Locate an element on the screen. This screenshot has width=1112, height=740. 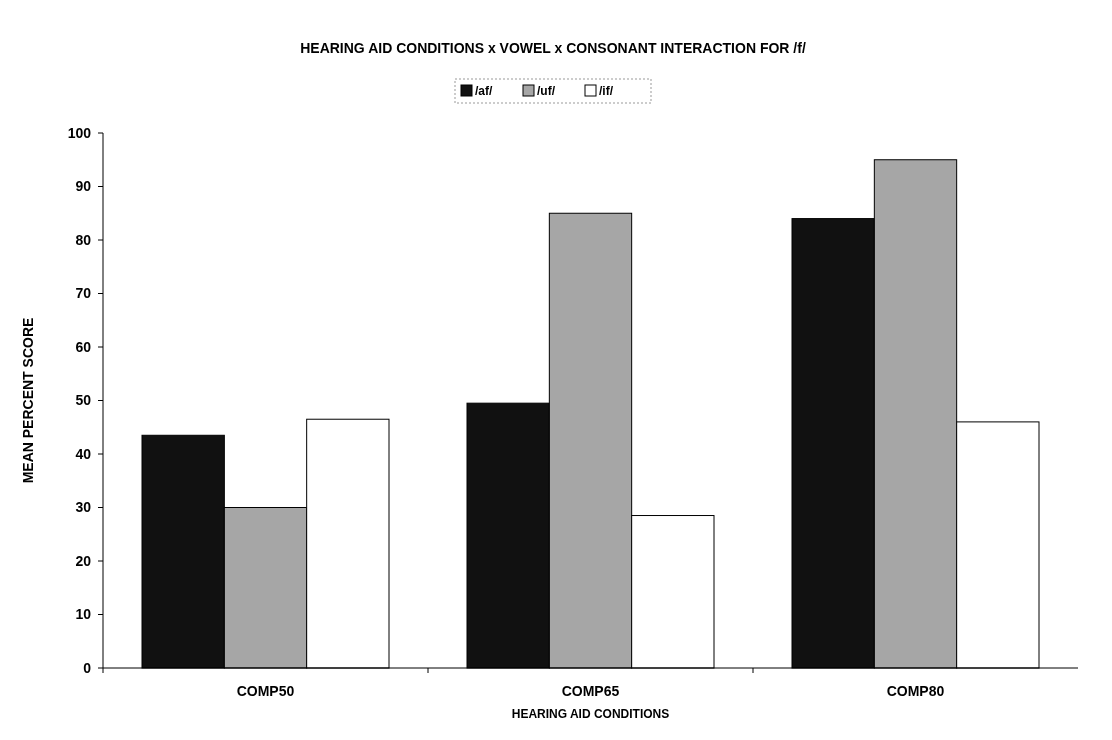
y-tick-label: 70 is located at coordinates (83, 293).